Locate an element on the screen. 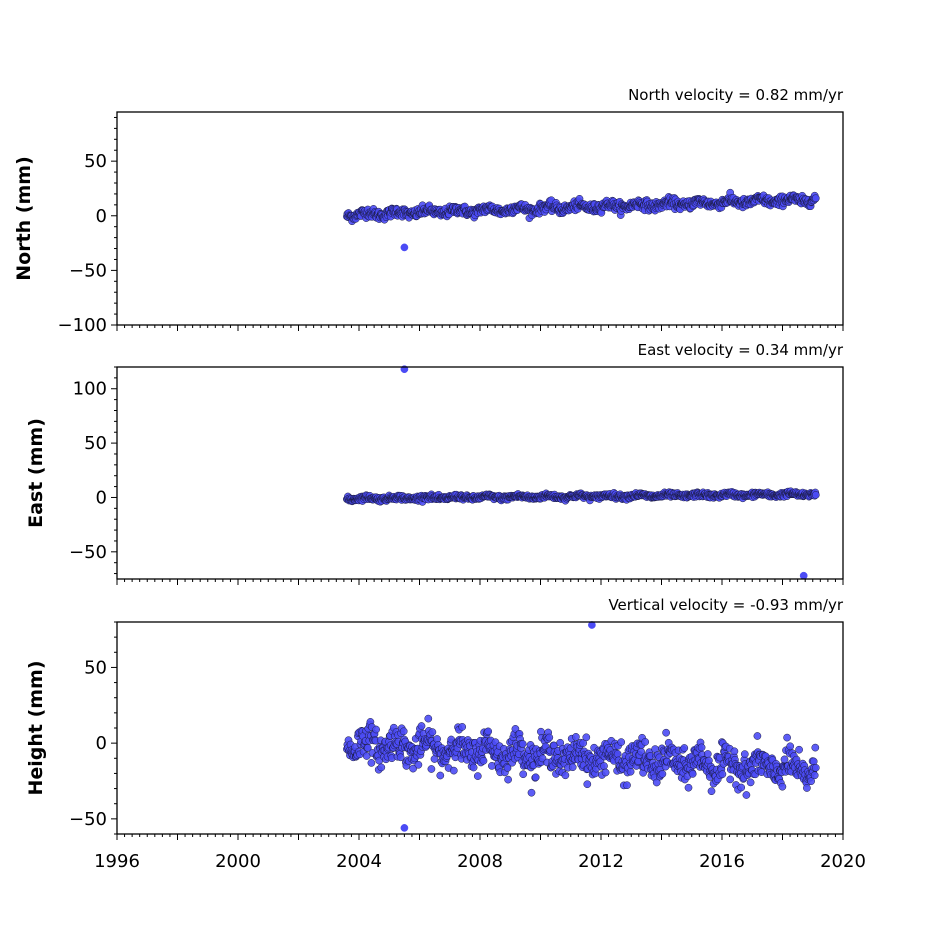 This screenshot has width=937, height=937. x-tick-label: 2016 is located at coordinates (722, 861).